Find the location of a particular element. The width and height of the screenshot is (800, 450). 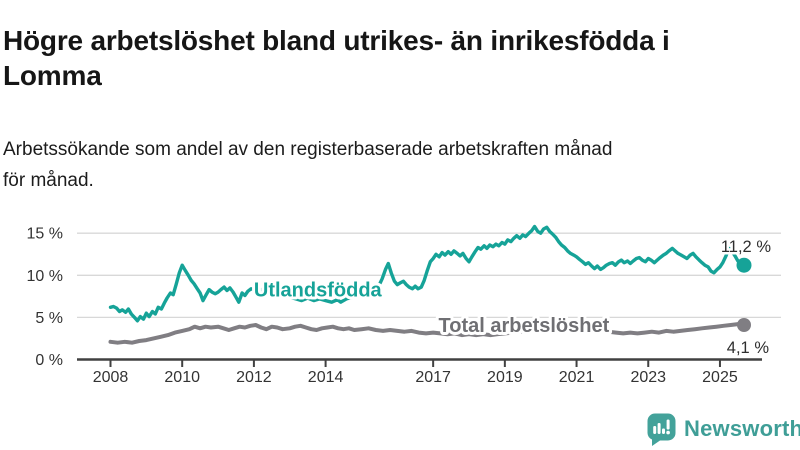

x-tick-label-2017: 2017 is located at coordinates (433, 377).